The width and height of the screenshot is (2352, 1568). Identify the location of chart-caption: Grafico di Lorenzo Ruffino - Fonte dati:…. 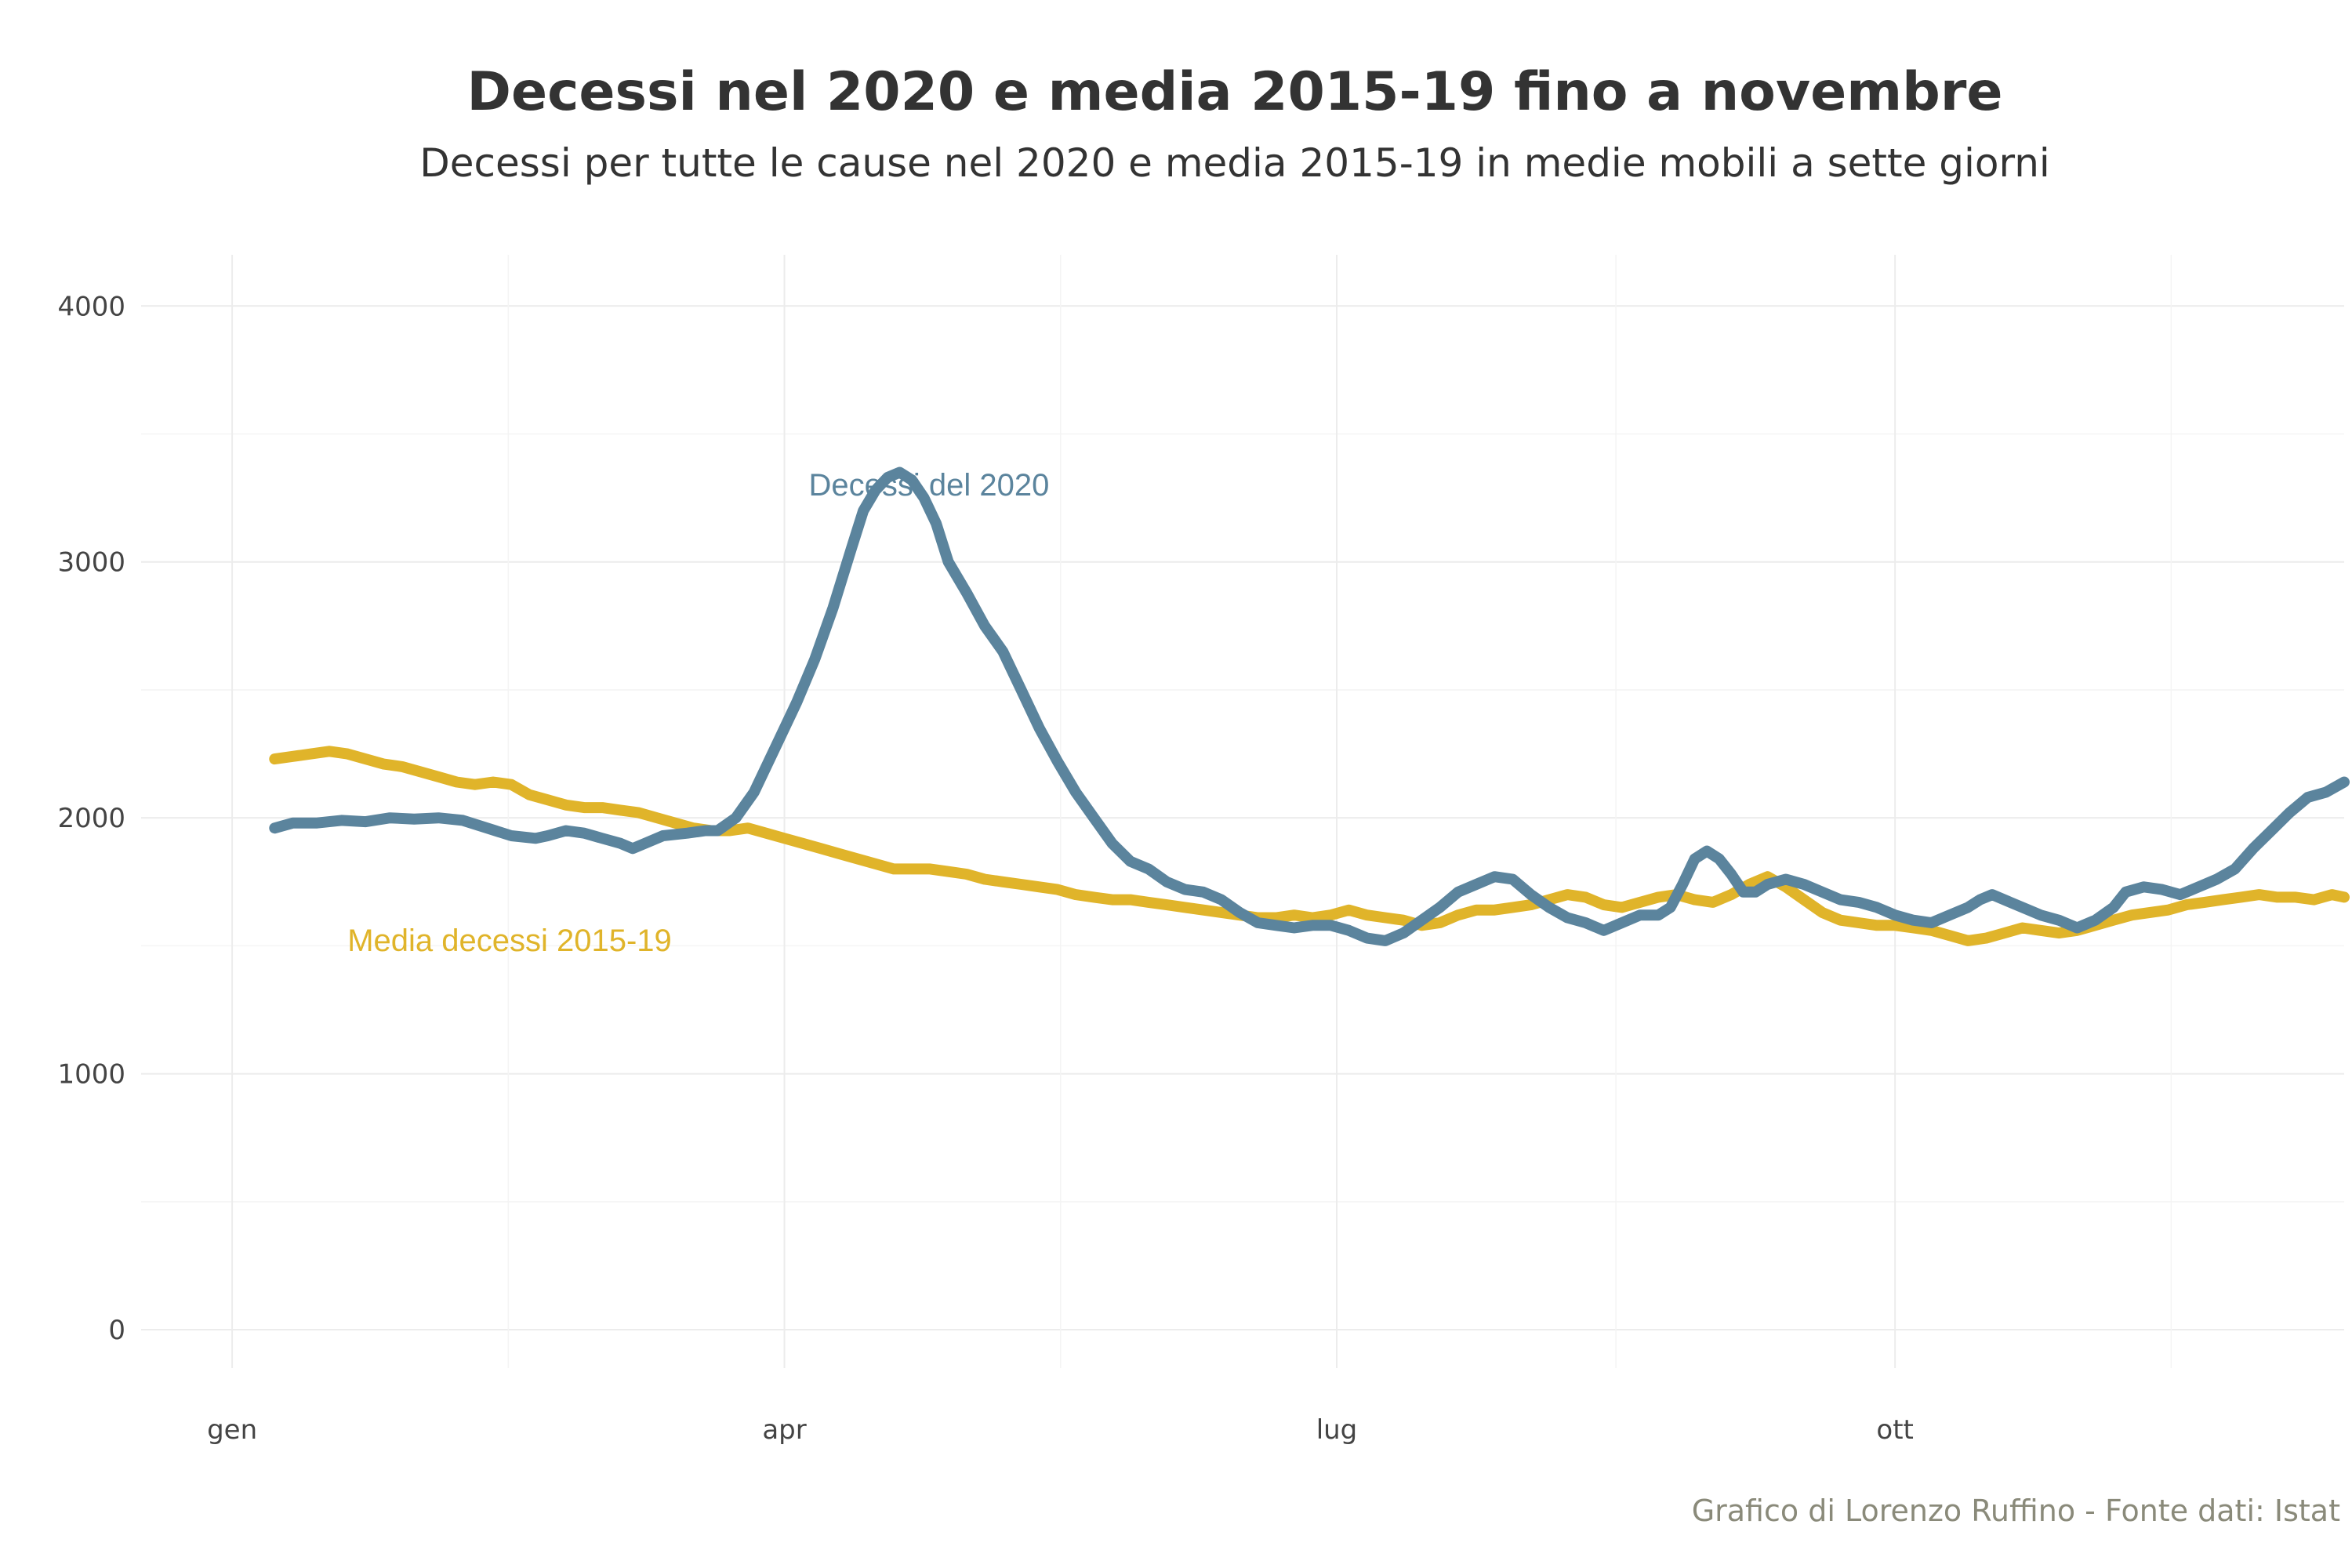
(2016, 1511).